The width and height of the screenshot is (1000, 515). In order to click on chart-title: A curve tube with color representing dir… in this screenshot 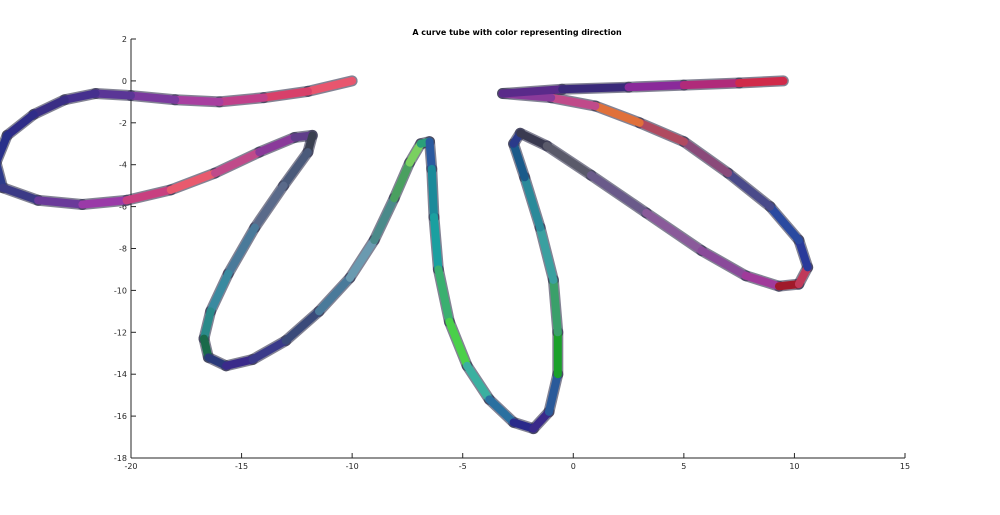, I will do `click(517, 32)`.